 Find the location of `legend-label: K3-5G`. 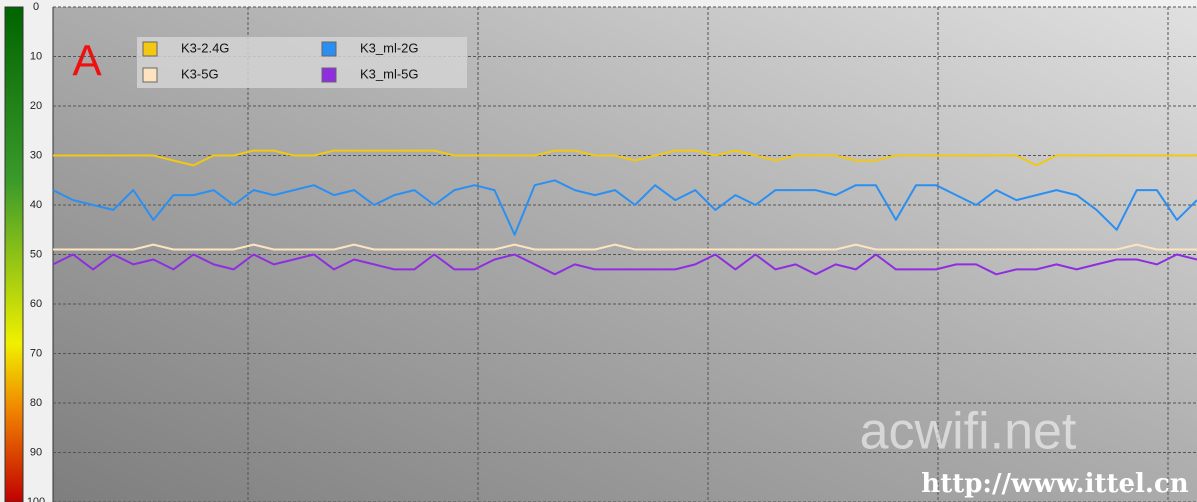

legend-label: K3-5G is located at coordinates (200, 73).